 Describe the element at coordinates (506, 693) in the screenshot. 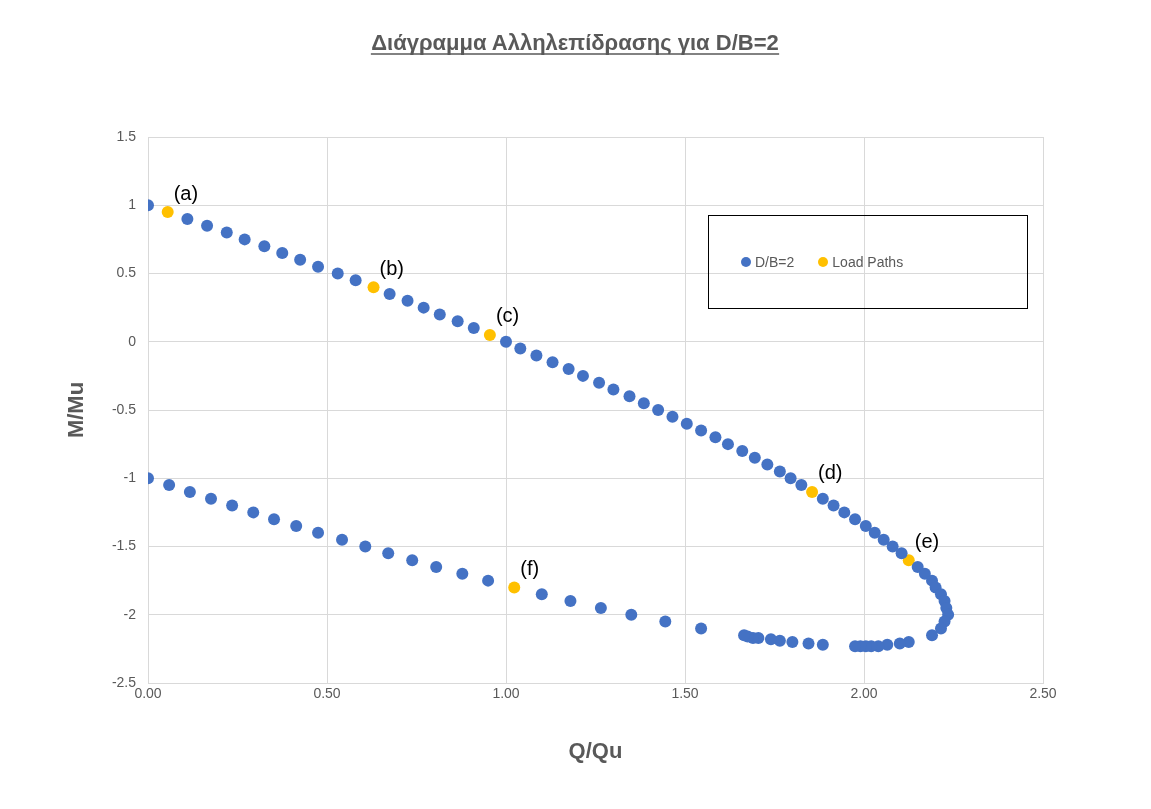

I see `x-tick-label: 1.00` at that location.